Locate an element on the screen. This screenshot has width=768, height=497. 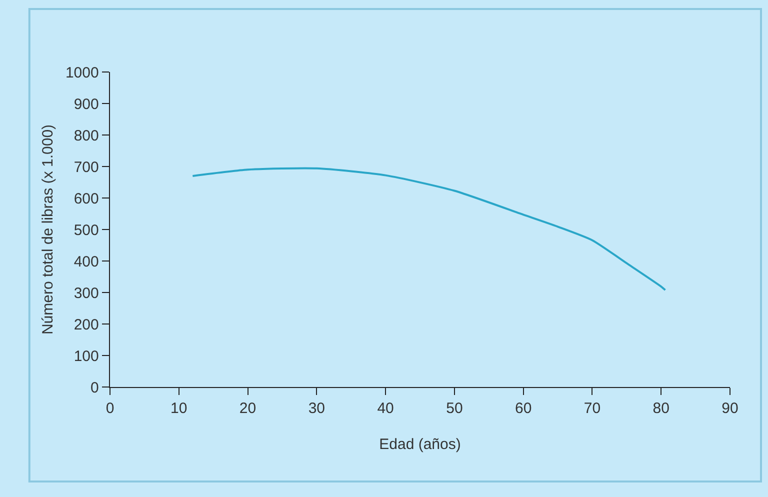
x-tick-label: 50 is located at coordinates (454, 409).